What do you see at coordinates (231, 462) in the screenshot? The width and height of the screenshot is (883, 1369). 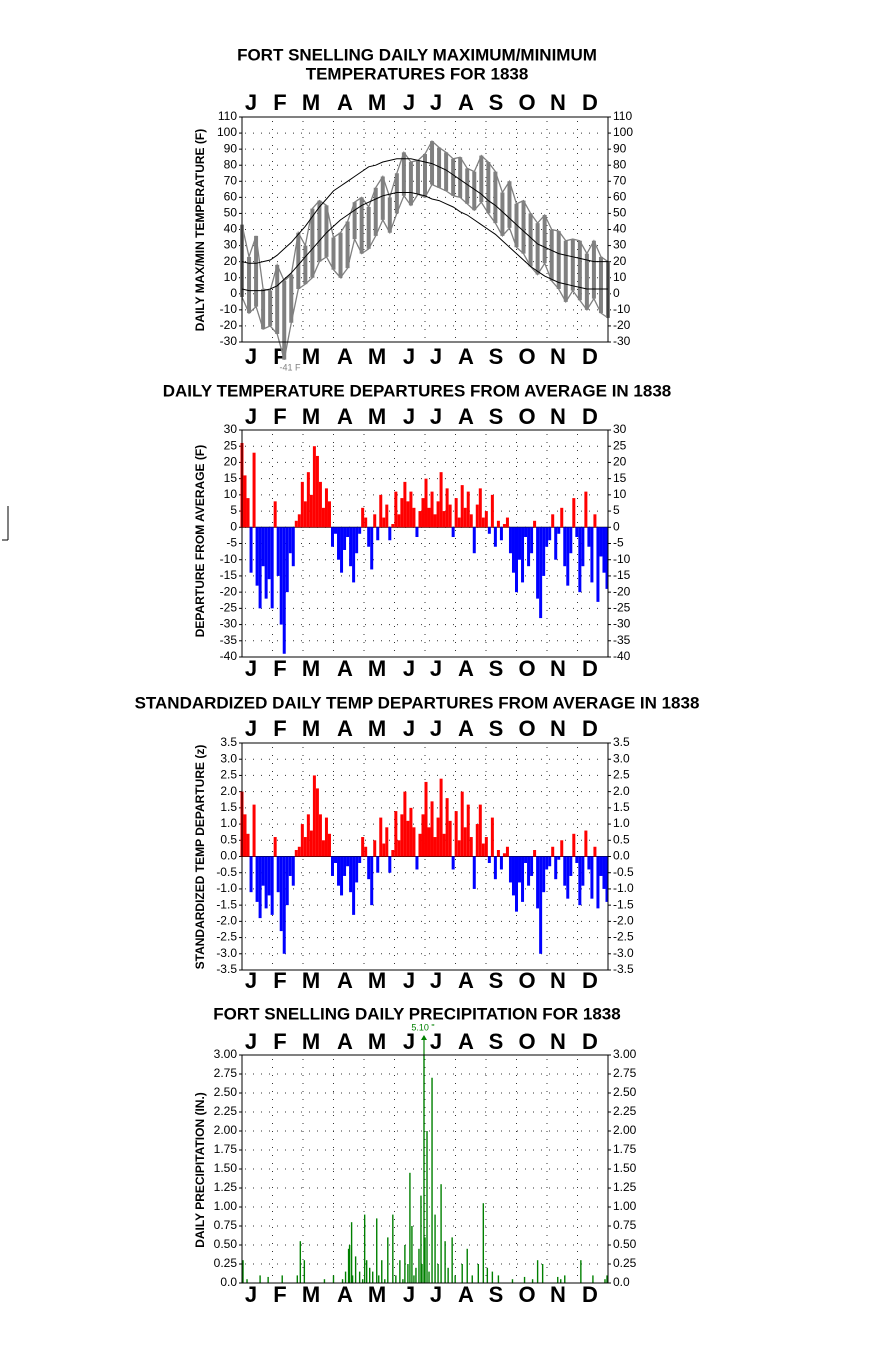 I see `y-tick-left: 20` at bounding box center [231, 462].